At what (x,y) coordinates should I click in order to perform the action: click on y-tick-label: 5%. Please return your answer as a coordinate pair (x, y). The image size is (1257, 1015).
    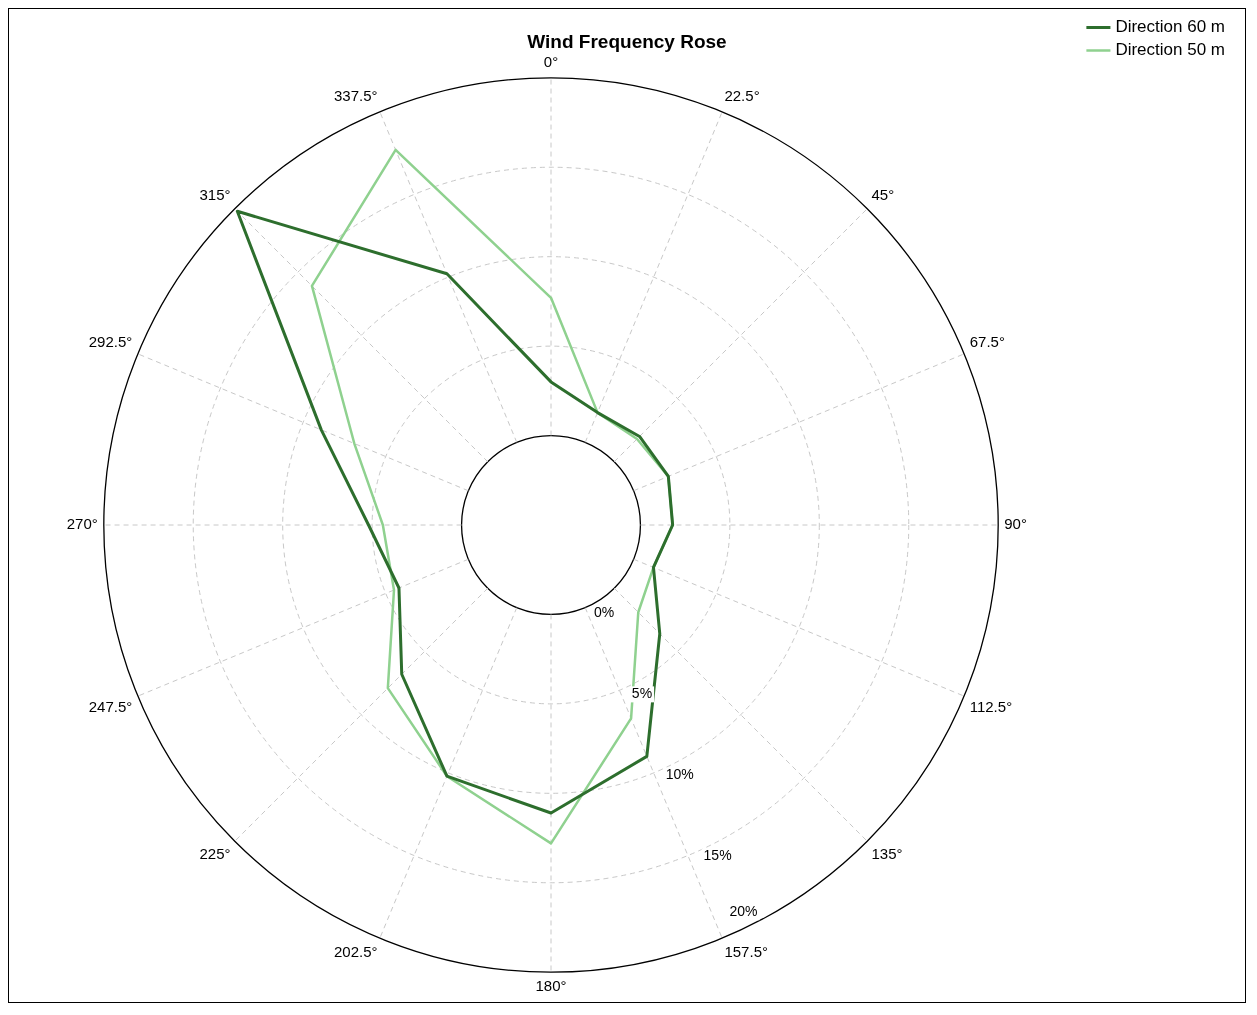
    Looking at the image, I should click on (642, 693).